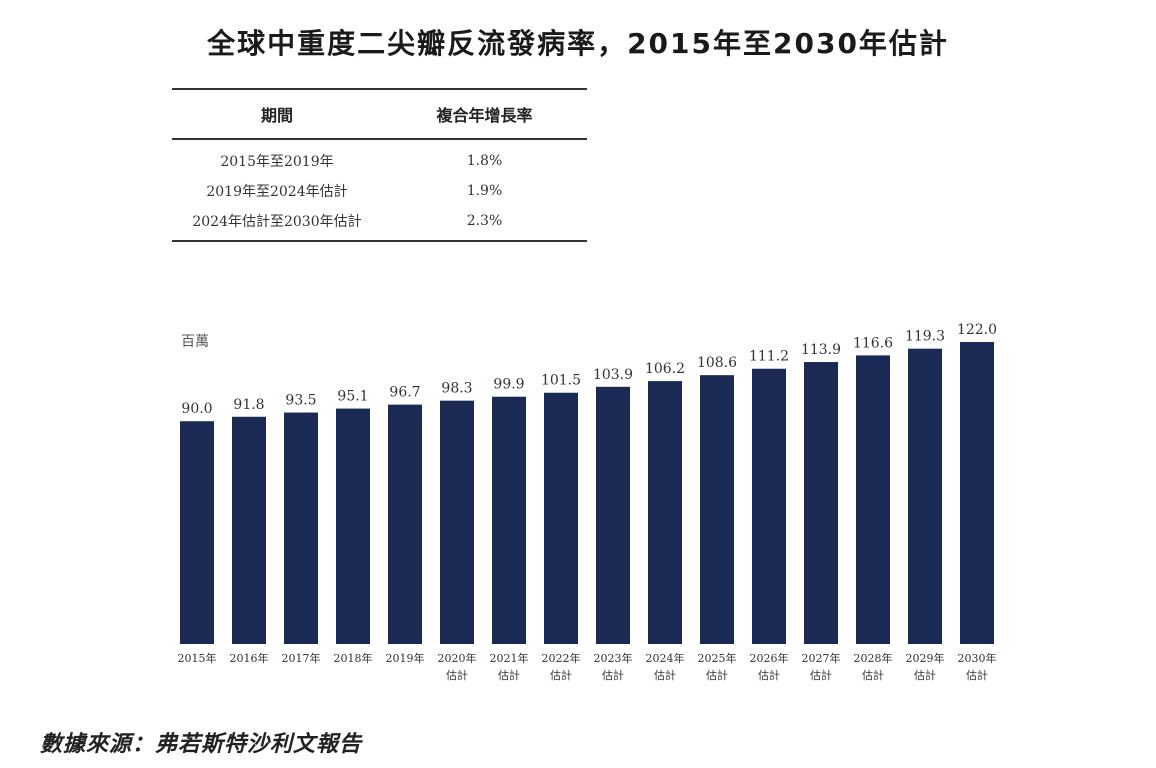 The width and height of the screenshot is (1156, 768). Describe the element at coordinates (405, 658) in the screenshot. I see `x-tick-label-4-0: 2019年` at that location.